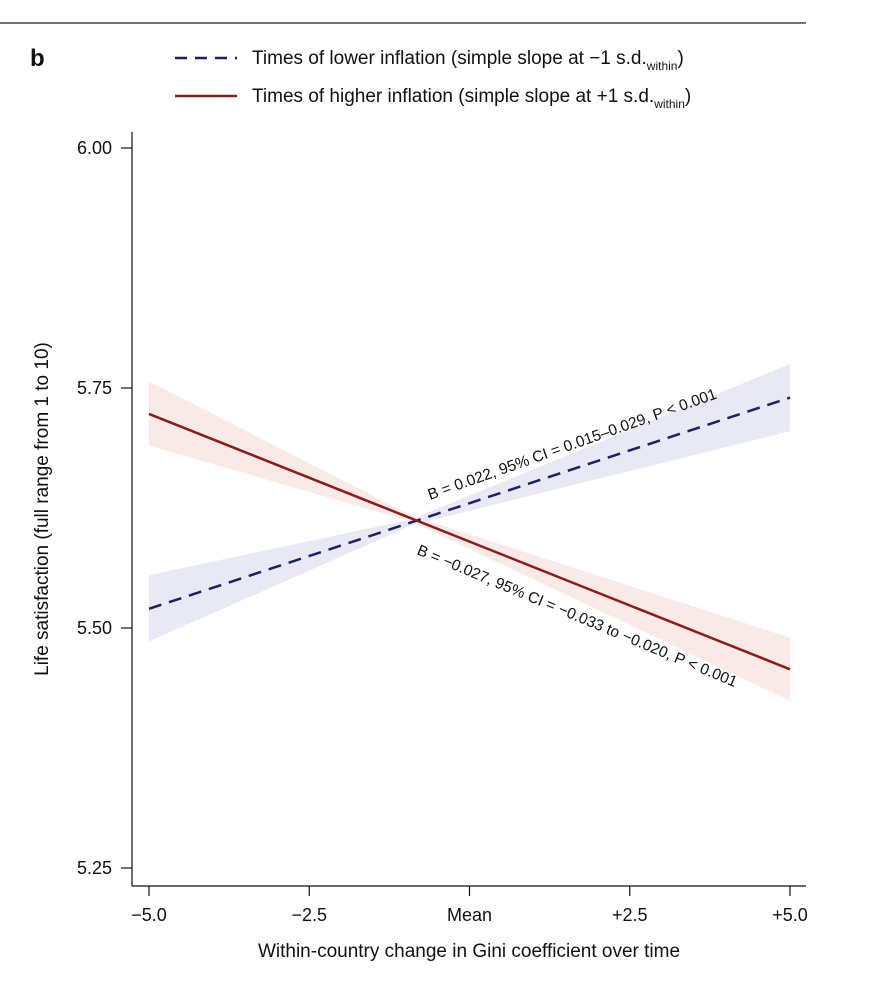 This screenshot has width=876, height=1000. I want to click on panel-label: b, so click(37, 58).